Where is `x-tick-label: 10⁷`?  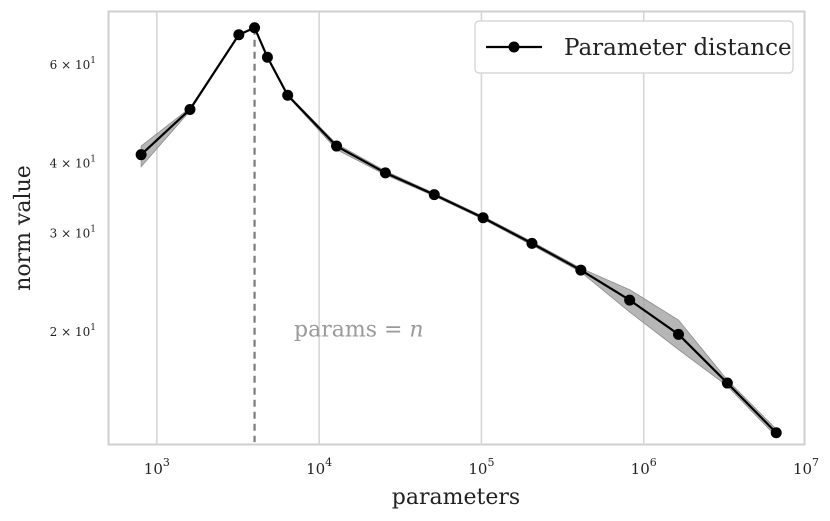 x-tick-label: 10⁷ is located at coordinates (806, 467).